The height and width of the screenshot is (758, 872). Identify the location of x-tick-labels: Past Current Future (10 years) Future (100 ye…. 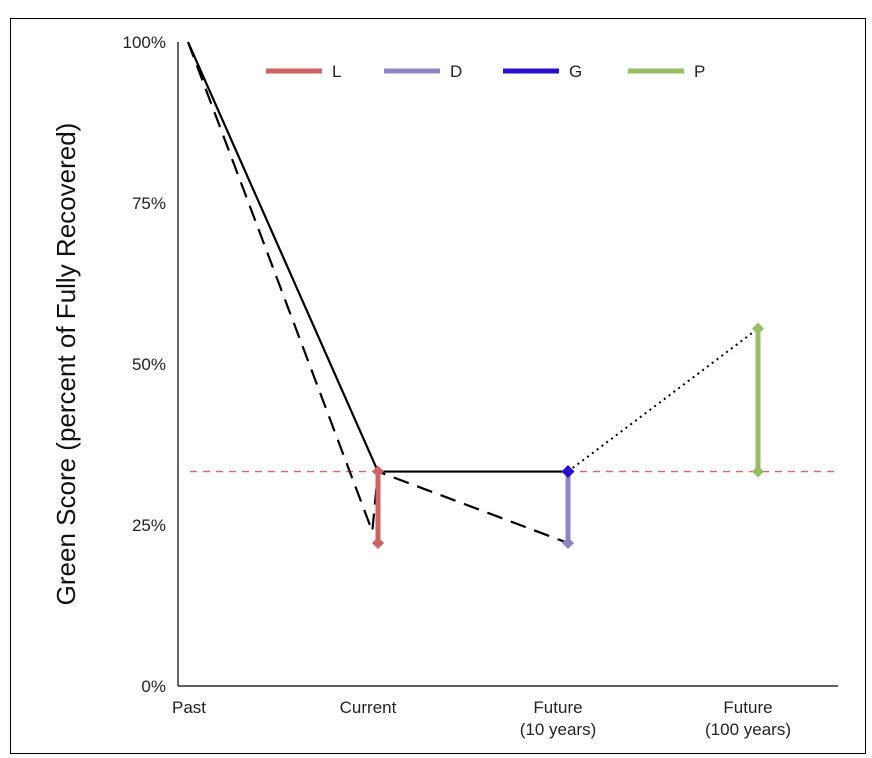
(481, 718).